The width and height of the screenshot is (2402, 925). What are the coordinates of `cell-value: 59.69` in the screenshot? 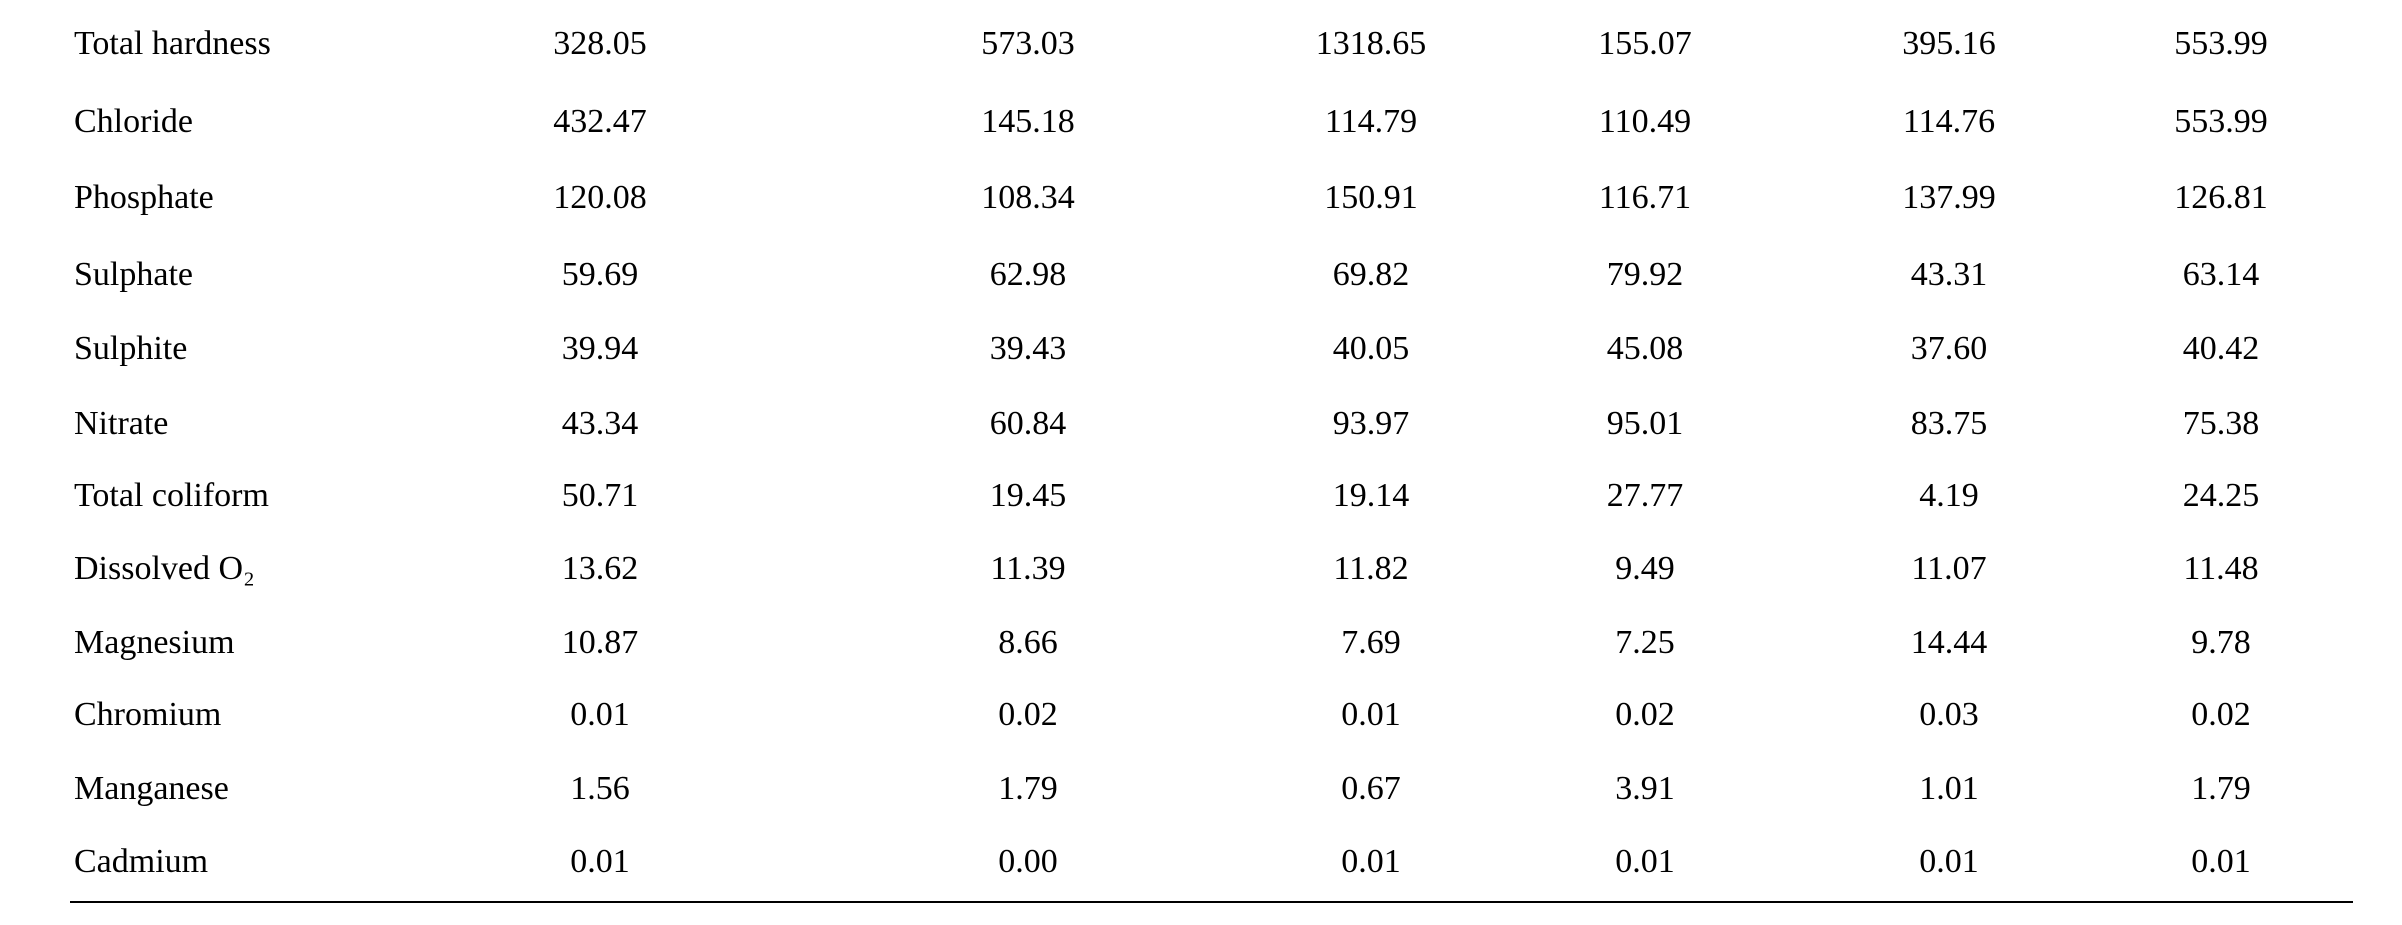 It's located at (600, 274).